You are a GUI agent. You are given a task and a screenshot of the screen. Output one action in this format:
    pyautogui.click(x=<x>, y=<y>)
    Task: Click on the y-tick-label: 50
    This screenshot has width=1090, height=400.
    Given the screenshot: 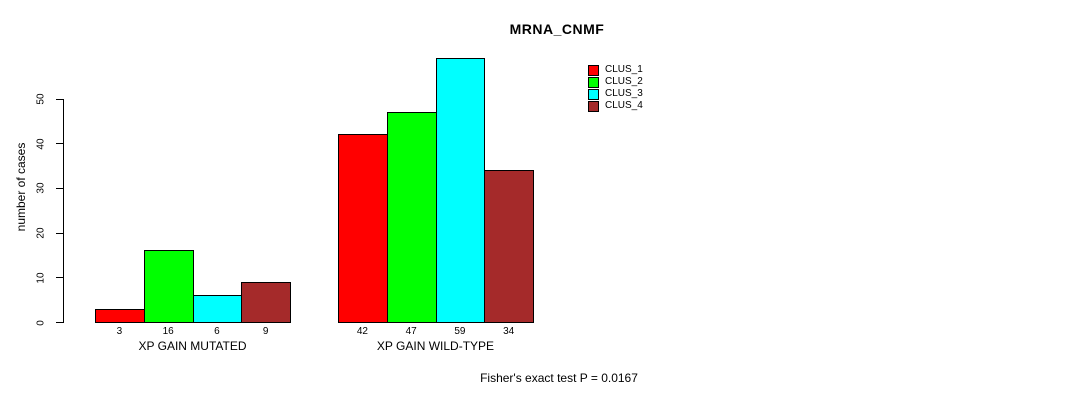 What is the action you would take?
    pyautogui.click(x=41, y=99)
    